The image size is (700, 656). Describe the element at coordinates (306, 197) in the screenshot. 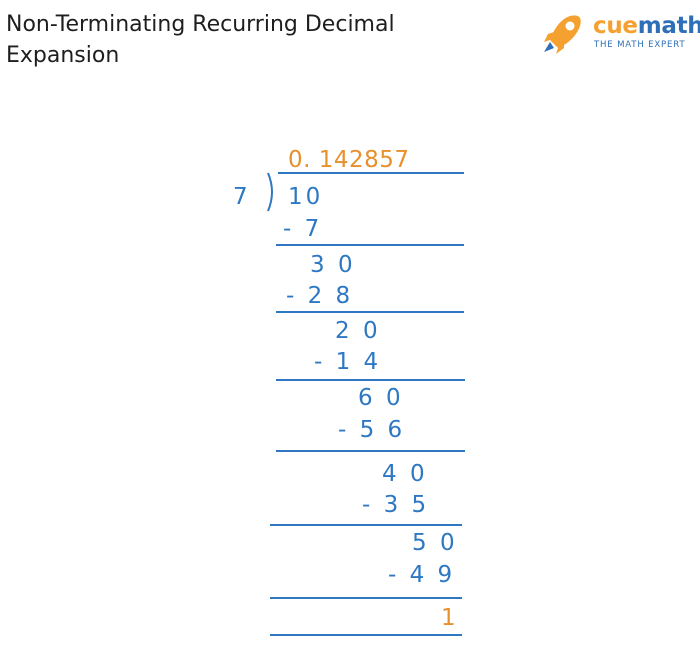

I see `dividend: 10` at that location.